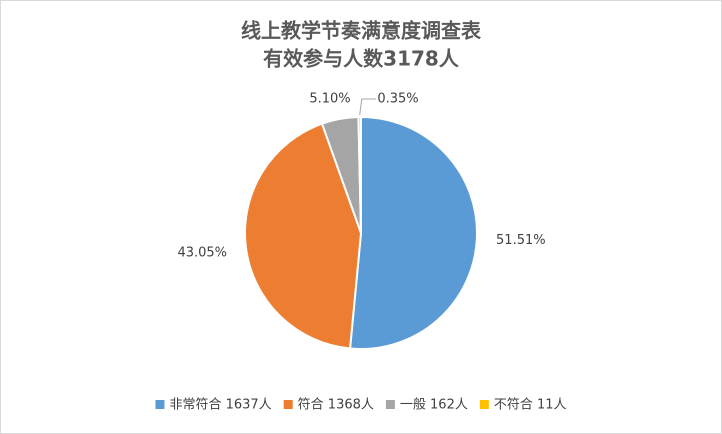 This screenshot has width=722, height=434. Describe the element at coordinates (336, 405) in the screenshot. I see `legend-label: 符合 1368人` at that location.